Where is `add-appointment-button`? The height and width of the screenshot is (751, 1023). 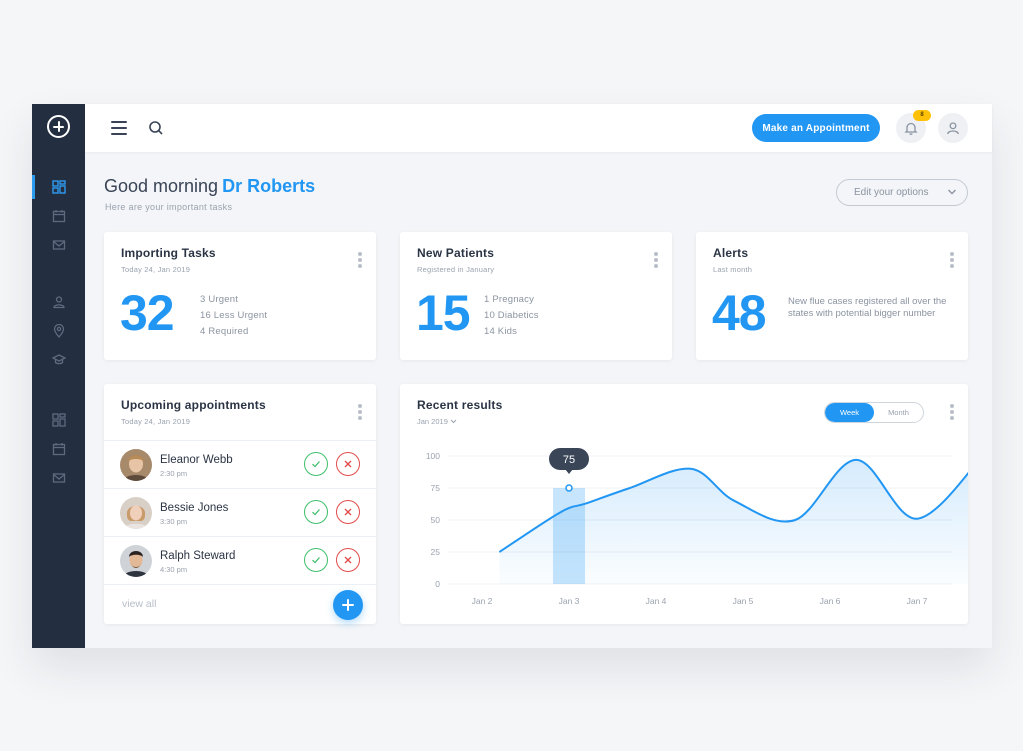 add-appointment-button is located at coordinates (348, 605).